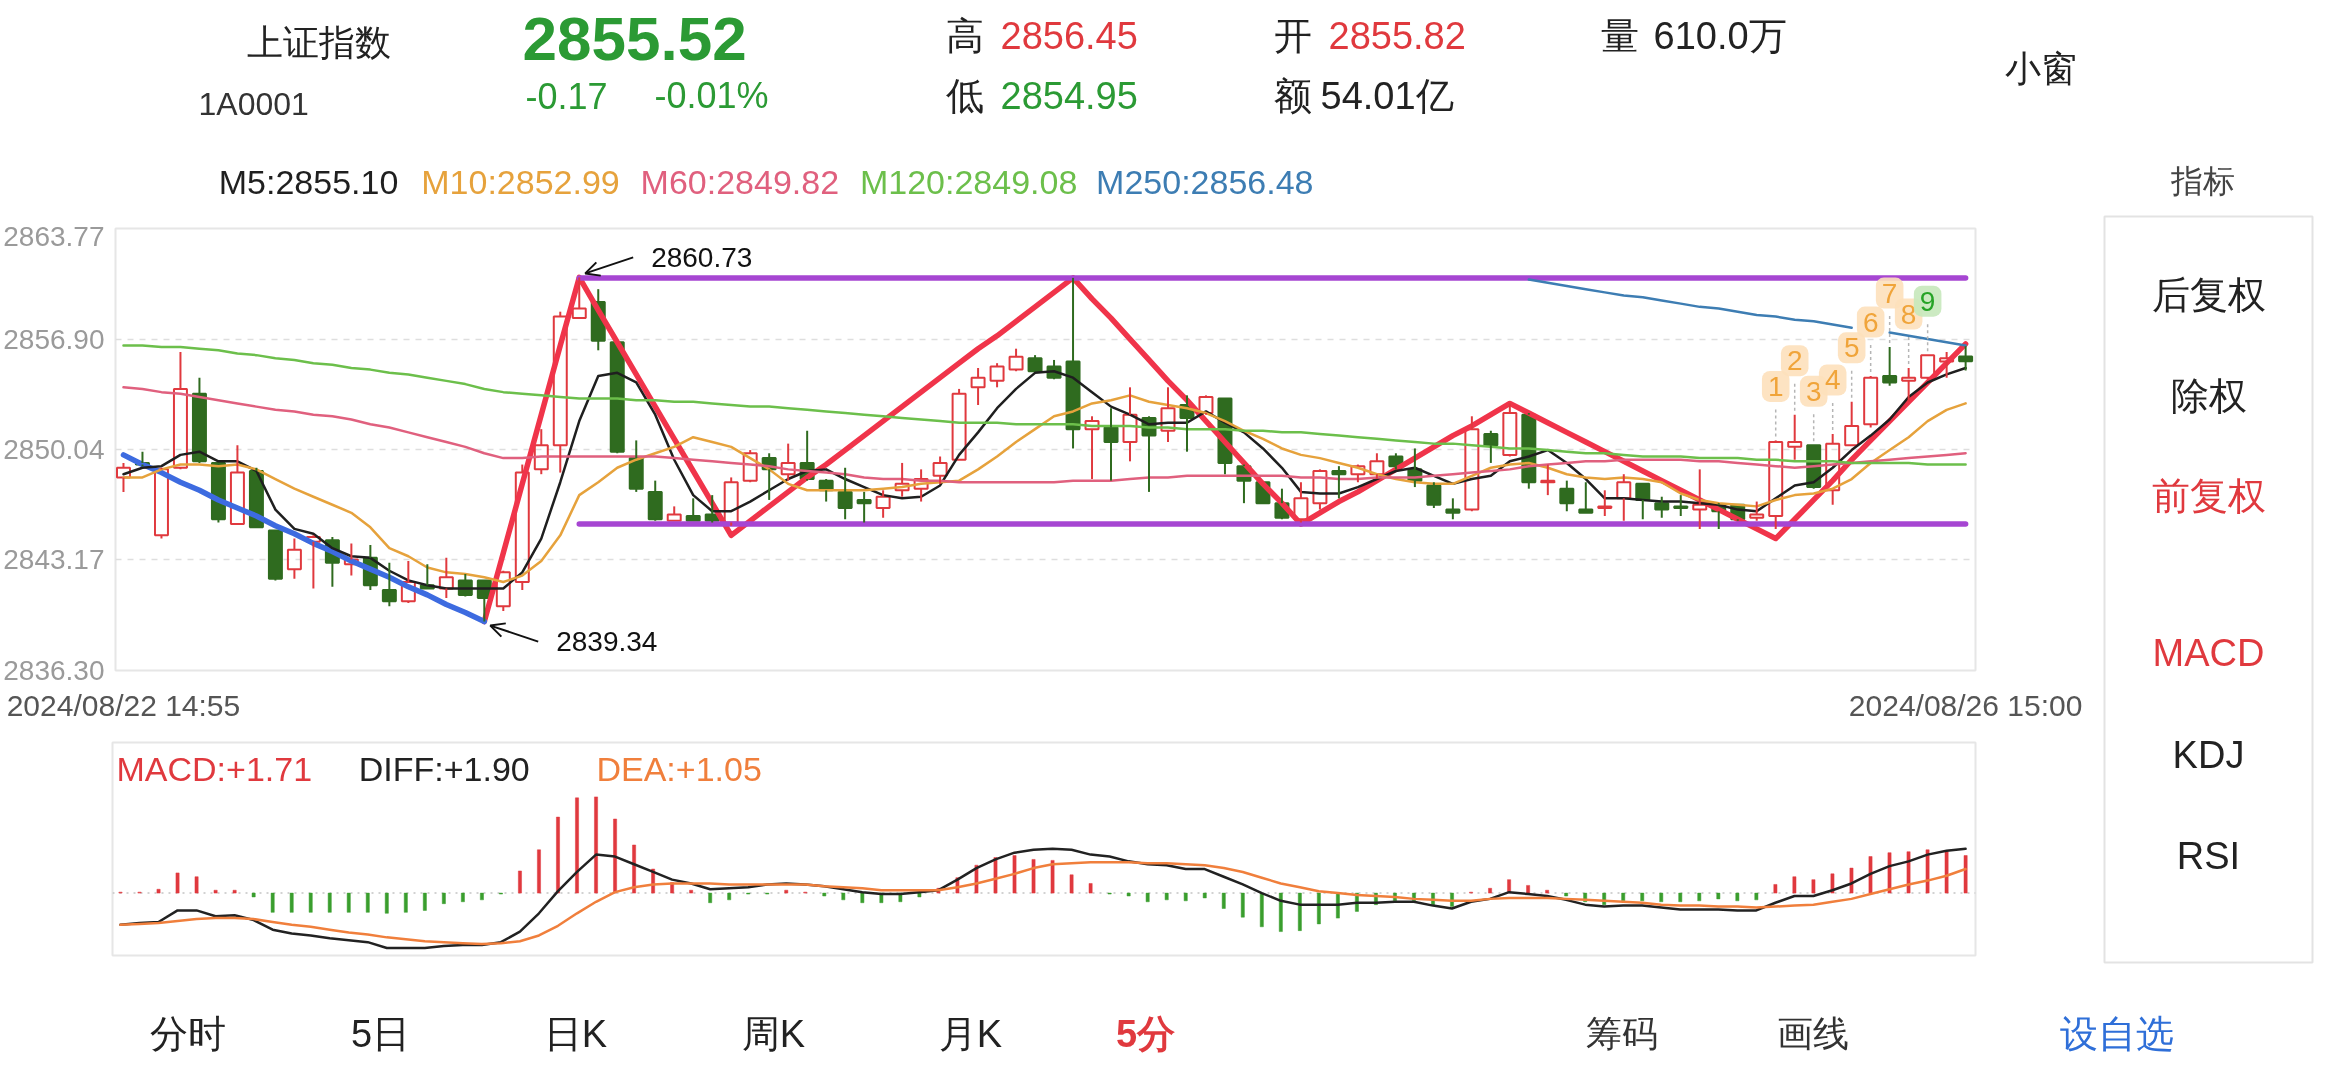 This screenshot has width=2340, height=1080. I want to click on text: M60:2849.82, so click(740, 181).